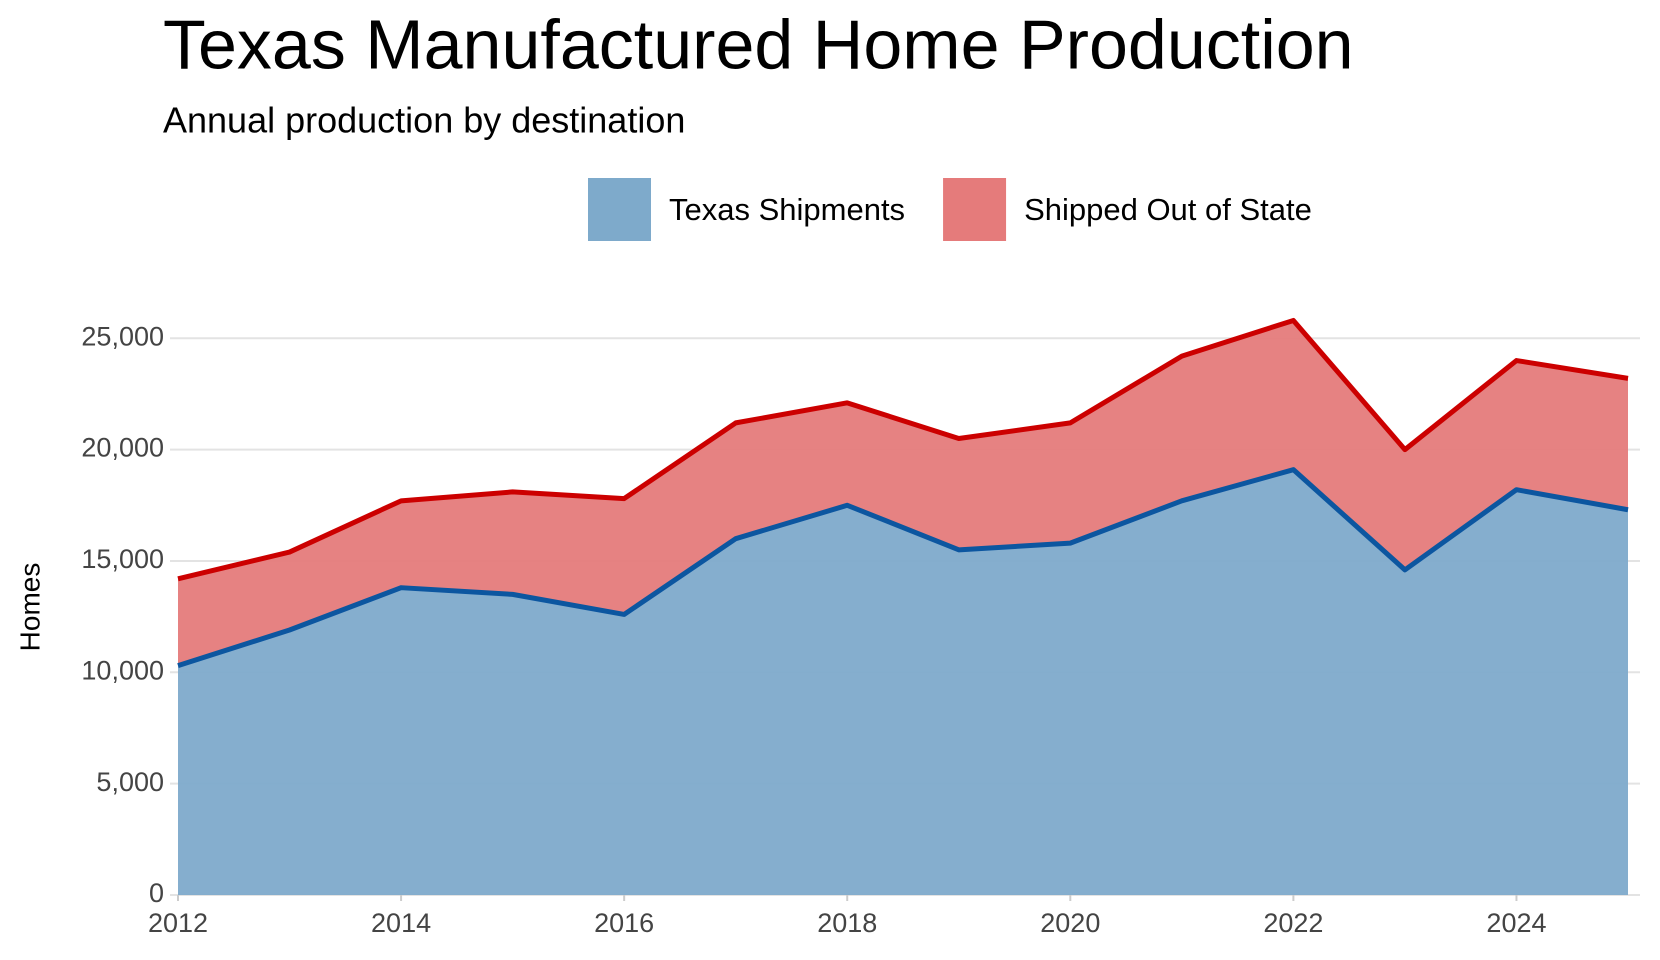  I want to click on y-tick-label: 10,000, so click(122, 670).